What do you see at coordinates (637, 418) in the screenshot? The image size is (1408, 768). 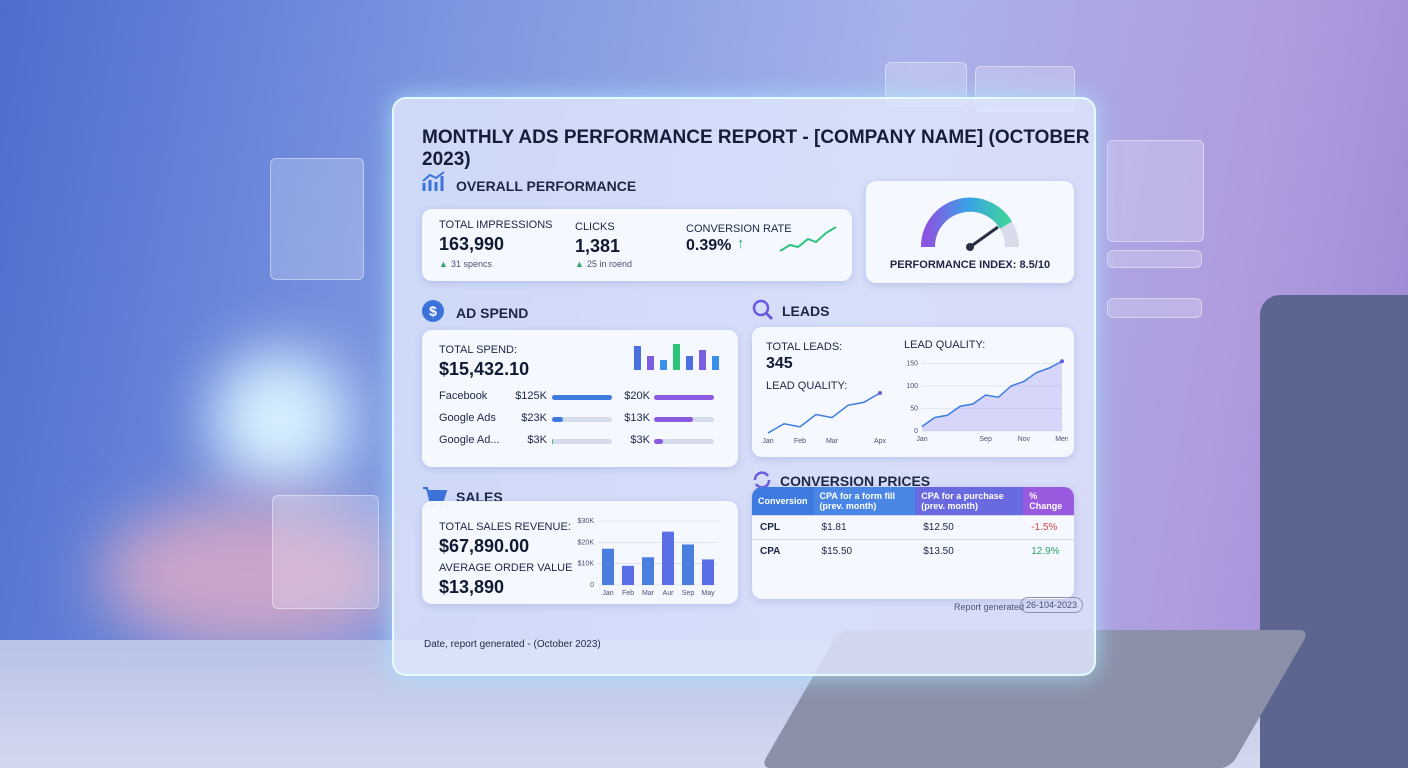 I see `channel-amount: $13K` at bounding box center [637, 418].